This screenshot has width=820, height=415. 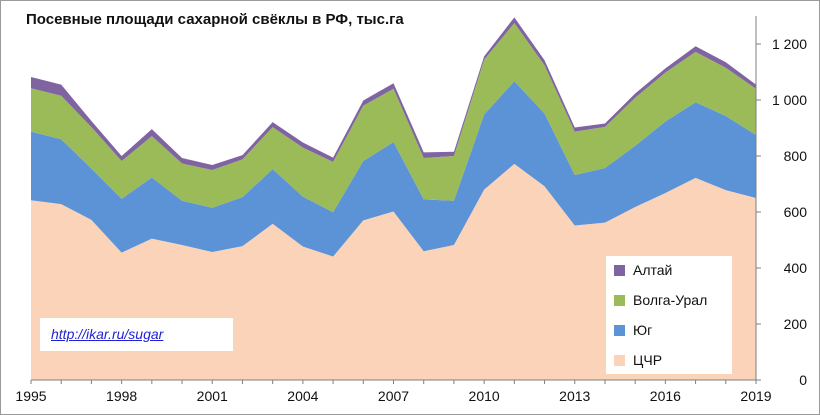 What do you see at coordinates (648, 360) in the screenshot?
I see `legend-label: ЦЧР` at bounding box center [648, 360].